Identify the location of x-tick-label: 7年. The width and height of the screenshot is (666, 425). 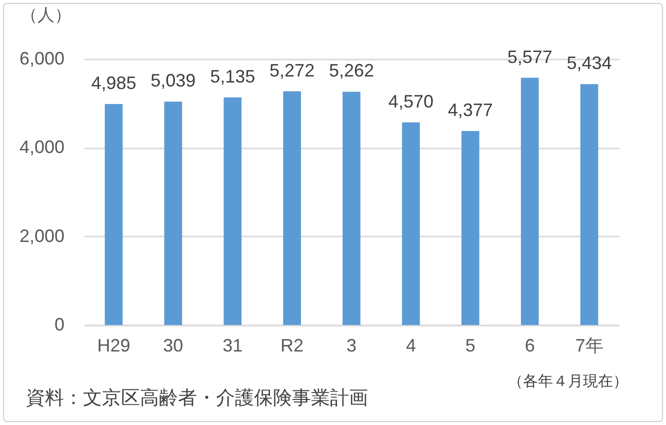
(589, 346).